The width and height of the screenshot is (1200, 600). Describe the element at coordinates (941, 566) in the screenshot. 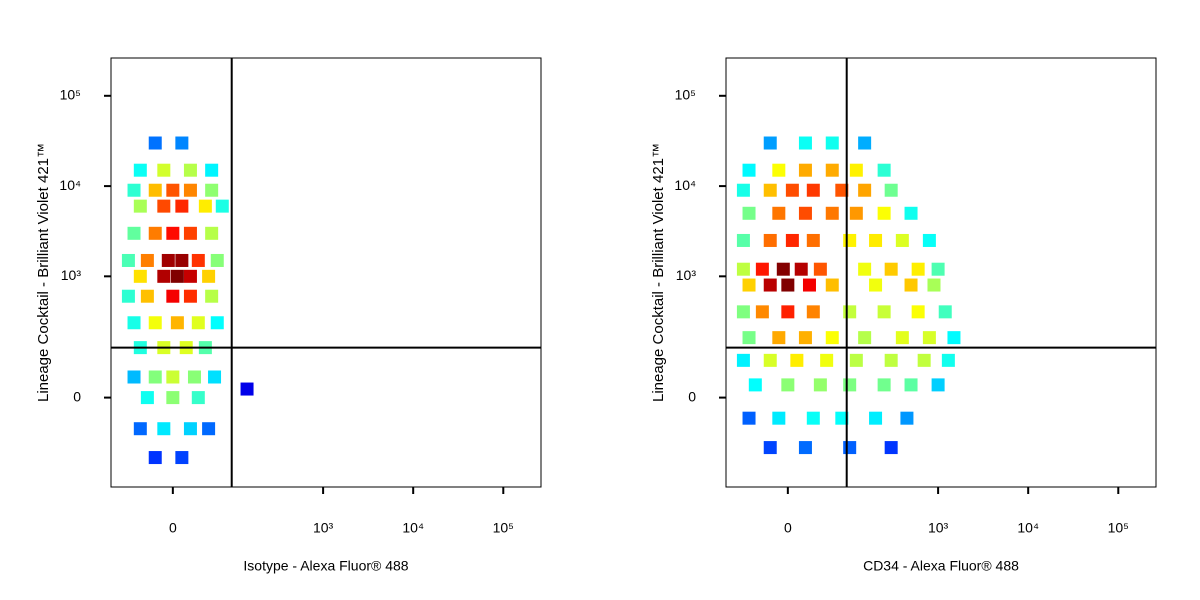

I see `x-axis-label: CD34 - Alexa Fluor® 488` at that location.